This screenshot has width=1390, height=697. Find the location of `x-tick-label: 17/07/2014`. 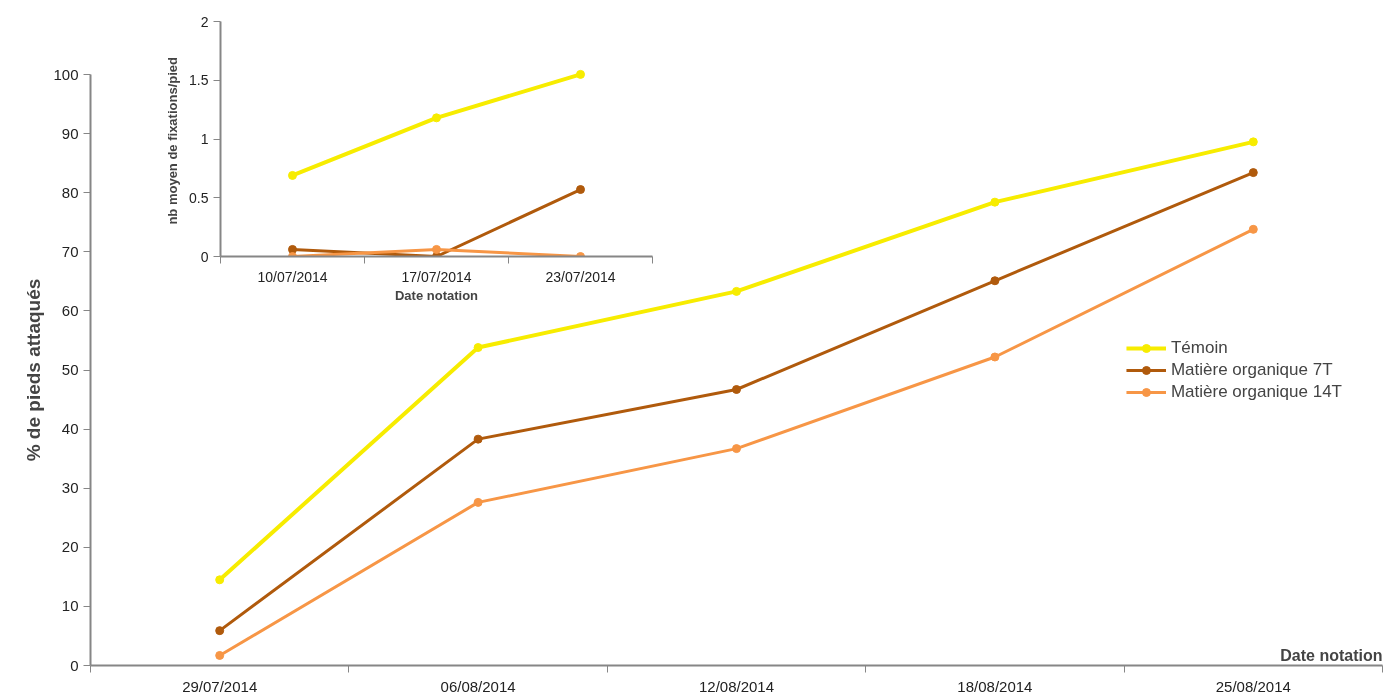

x-tick-label: 17/07/2014 is located at coordinates (436, 276).